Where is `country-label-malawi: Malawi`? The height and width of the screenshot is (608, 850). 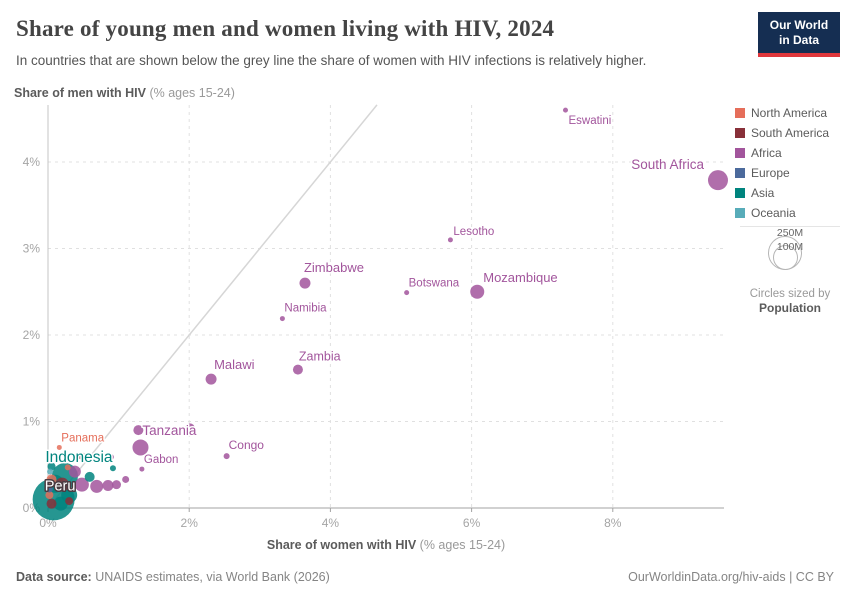
country-label-malawi: Malawi is located at coordinates (235, 365).